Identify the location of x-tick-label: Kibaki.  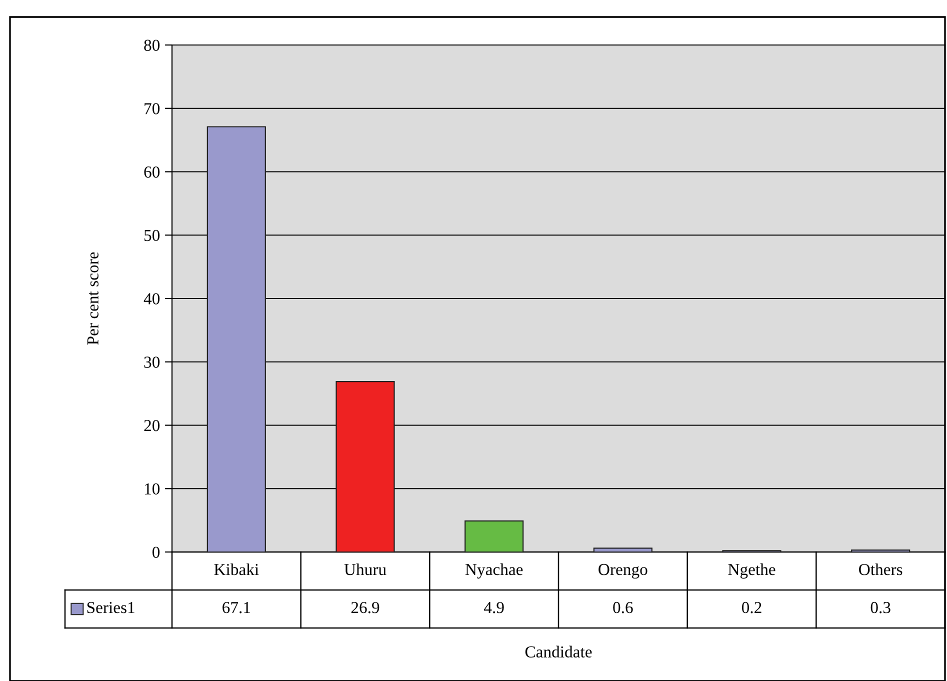
(236, 569).